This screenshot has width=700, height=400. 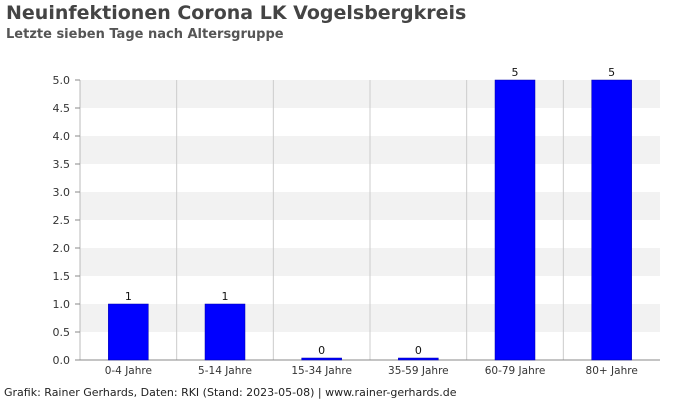 I want to click on y-tick-label: 2.5, so click(x=62, y=220).